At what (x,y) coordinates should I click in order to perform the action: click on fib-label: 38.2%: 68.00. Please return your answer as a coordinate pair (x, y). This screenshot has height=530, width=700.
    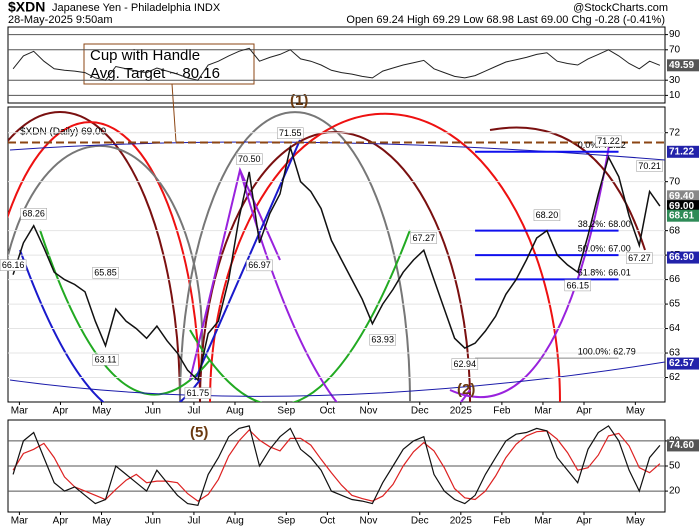
    Looking at the image, I should click on (604, 224).